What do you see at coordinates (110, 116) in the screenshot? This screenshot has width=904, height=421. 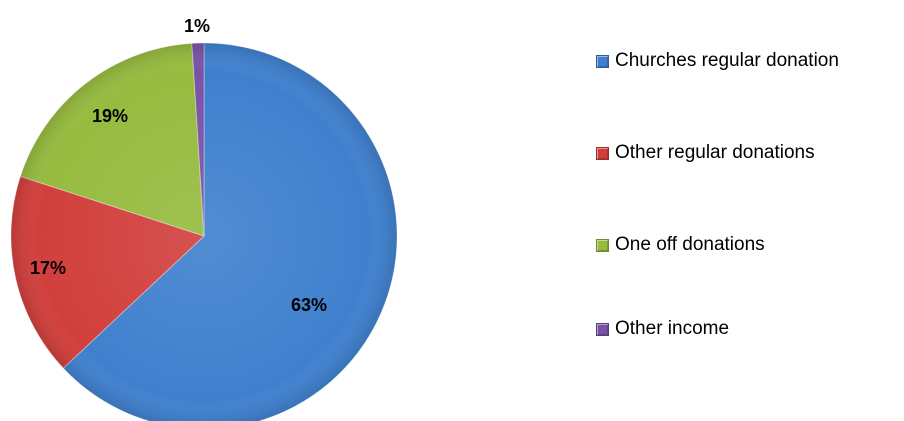 I see `data-label-one-off-donations: 19%` at bounding box center [110, 116].